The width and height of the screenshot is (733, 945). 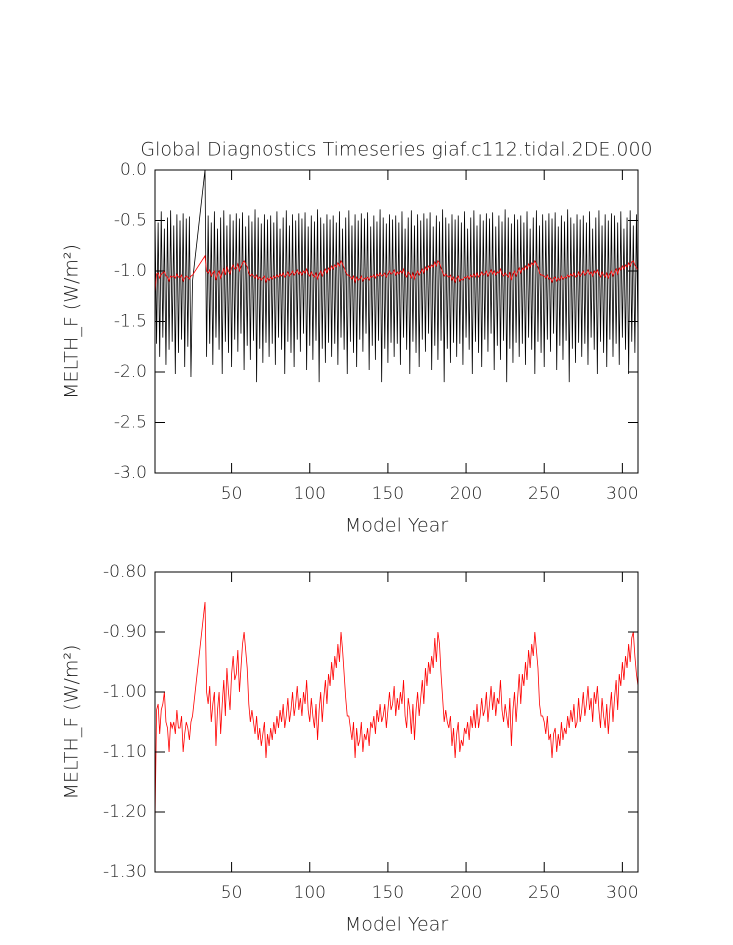 I want to click on y-tick-label: -0.80, so click(x=125, y=572).